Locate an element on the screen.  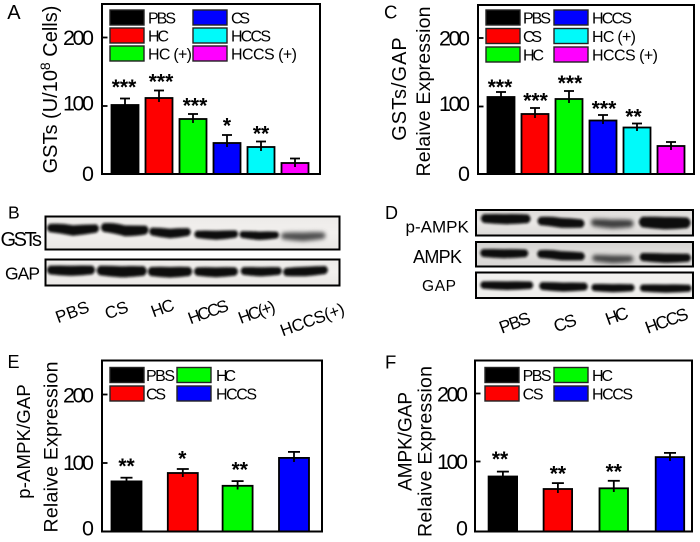
svg-text: E is located at coordinates (14, 362).